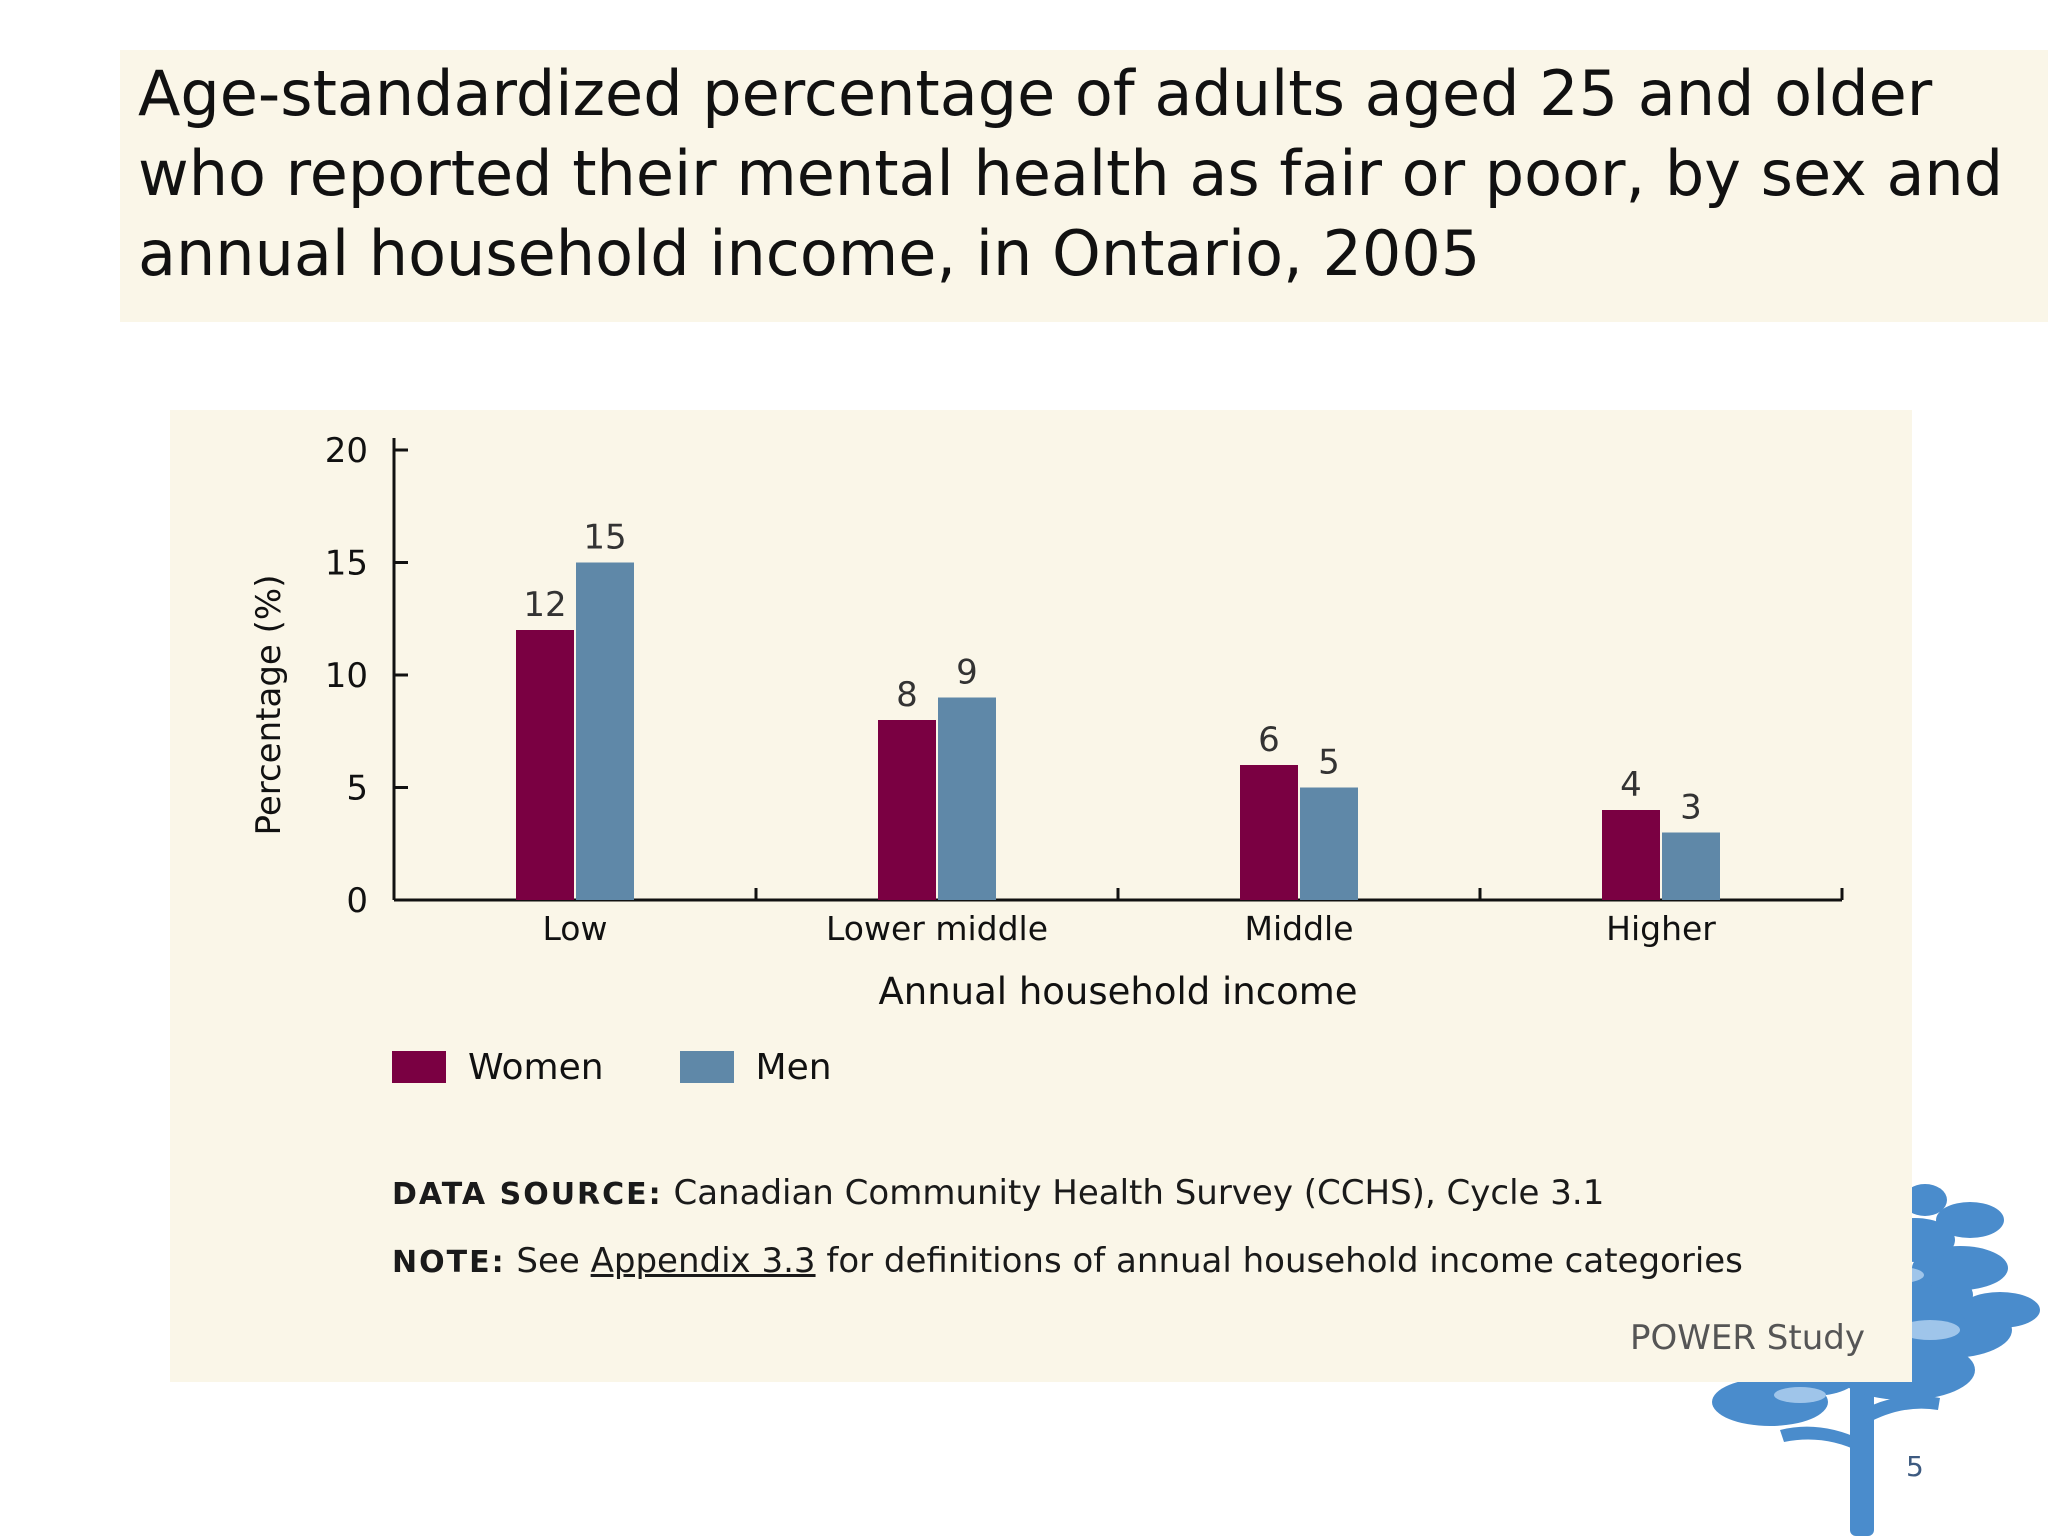 This screenshot has height=1536, width=2048. I want to click on bar-value-label: 5, so click(1329, 763).